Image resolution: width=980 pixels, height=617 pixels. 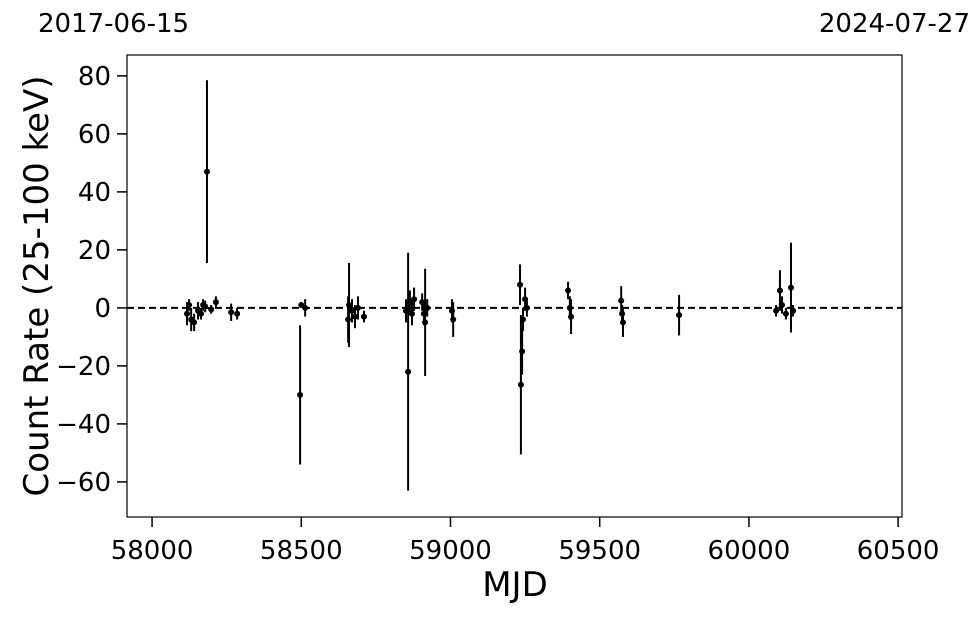 What do you see at coordinates (894, 24) in the screenshot?
I see `top-right-label: 2024-07-27` at bounding box center [894, 24].